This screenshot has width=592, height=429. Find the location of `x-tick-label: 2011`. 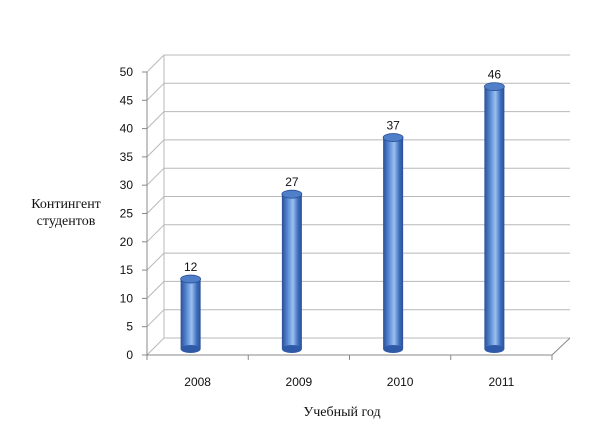

x-tick-label: 2011 is located at coordinates (501, 382).